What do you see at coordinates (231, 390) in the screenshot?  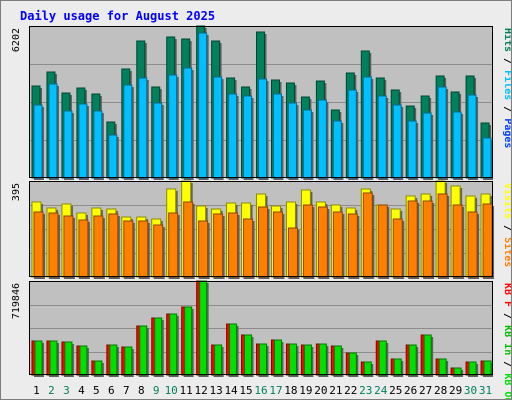 I see `x-tick-label-day-14: 14` at bounding box center [231, 390].